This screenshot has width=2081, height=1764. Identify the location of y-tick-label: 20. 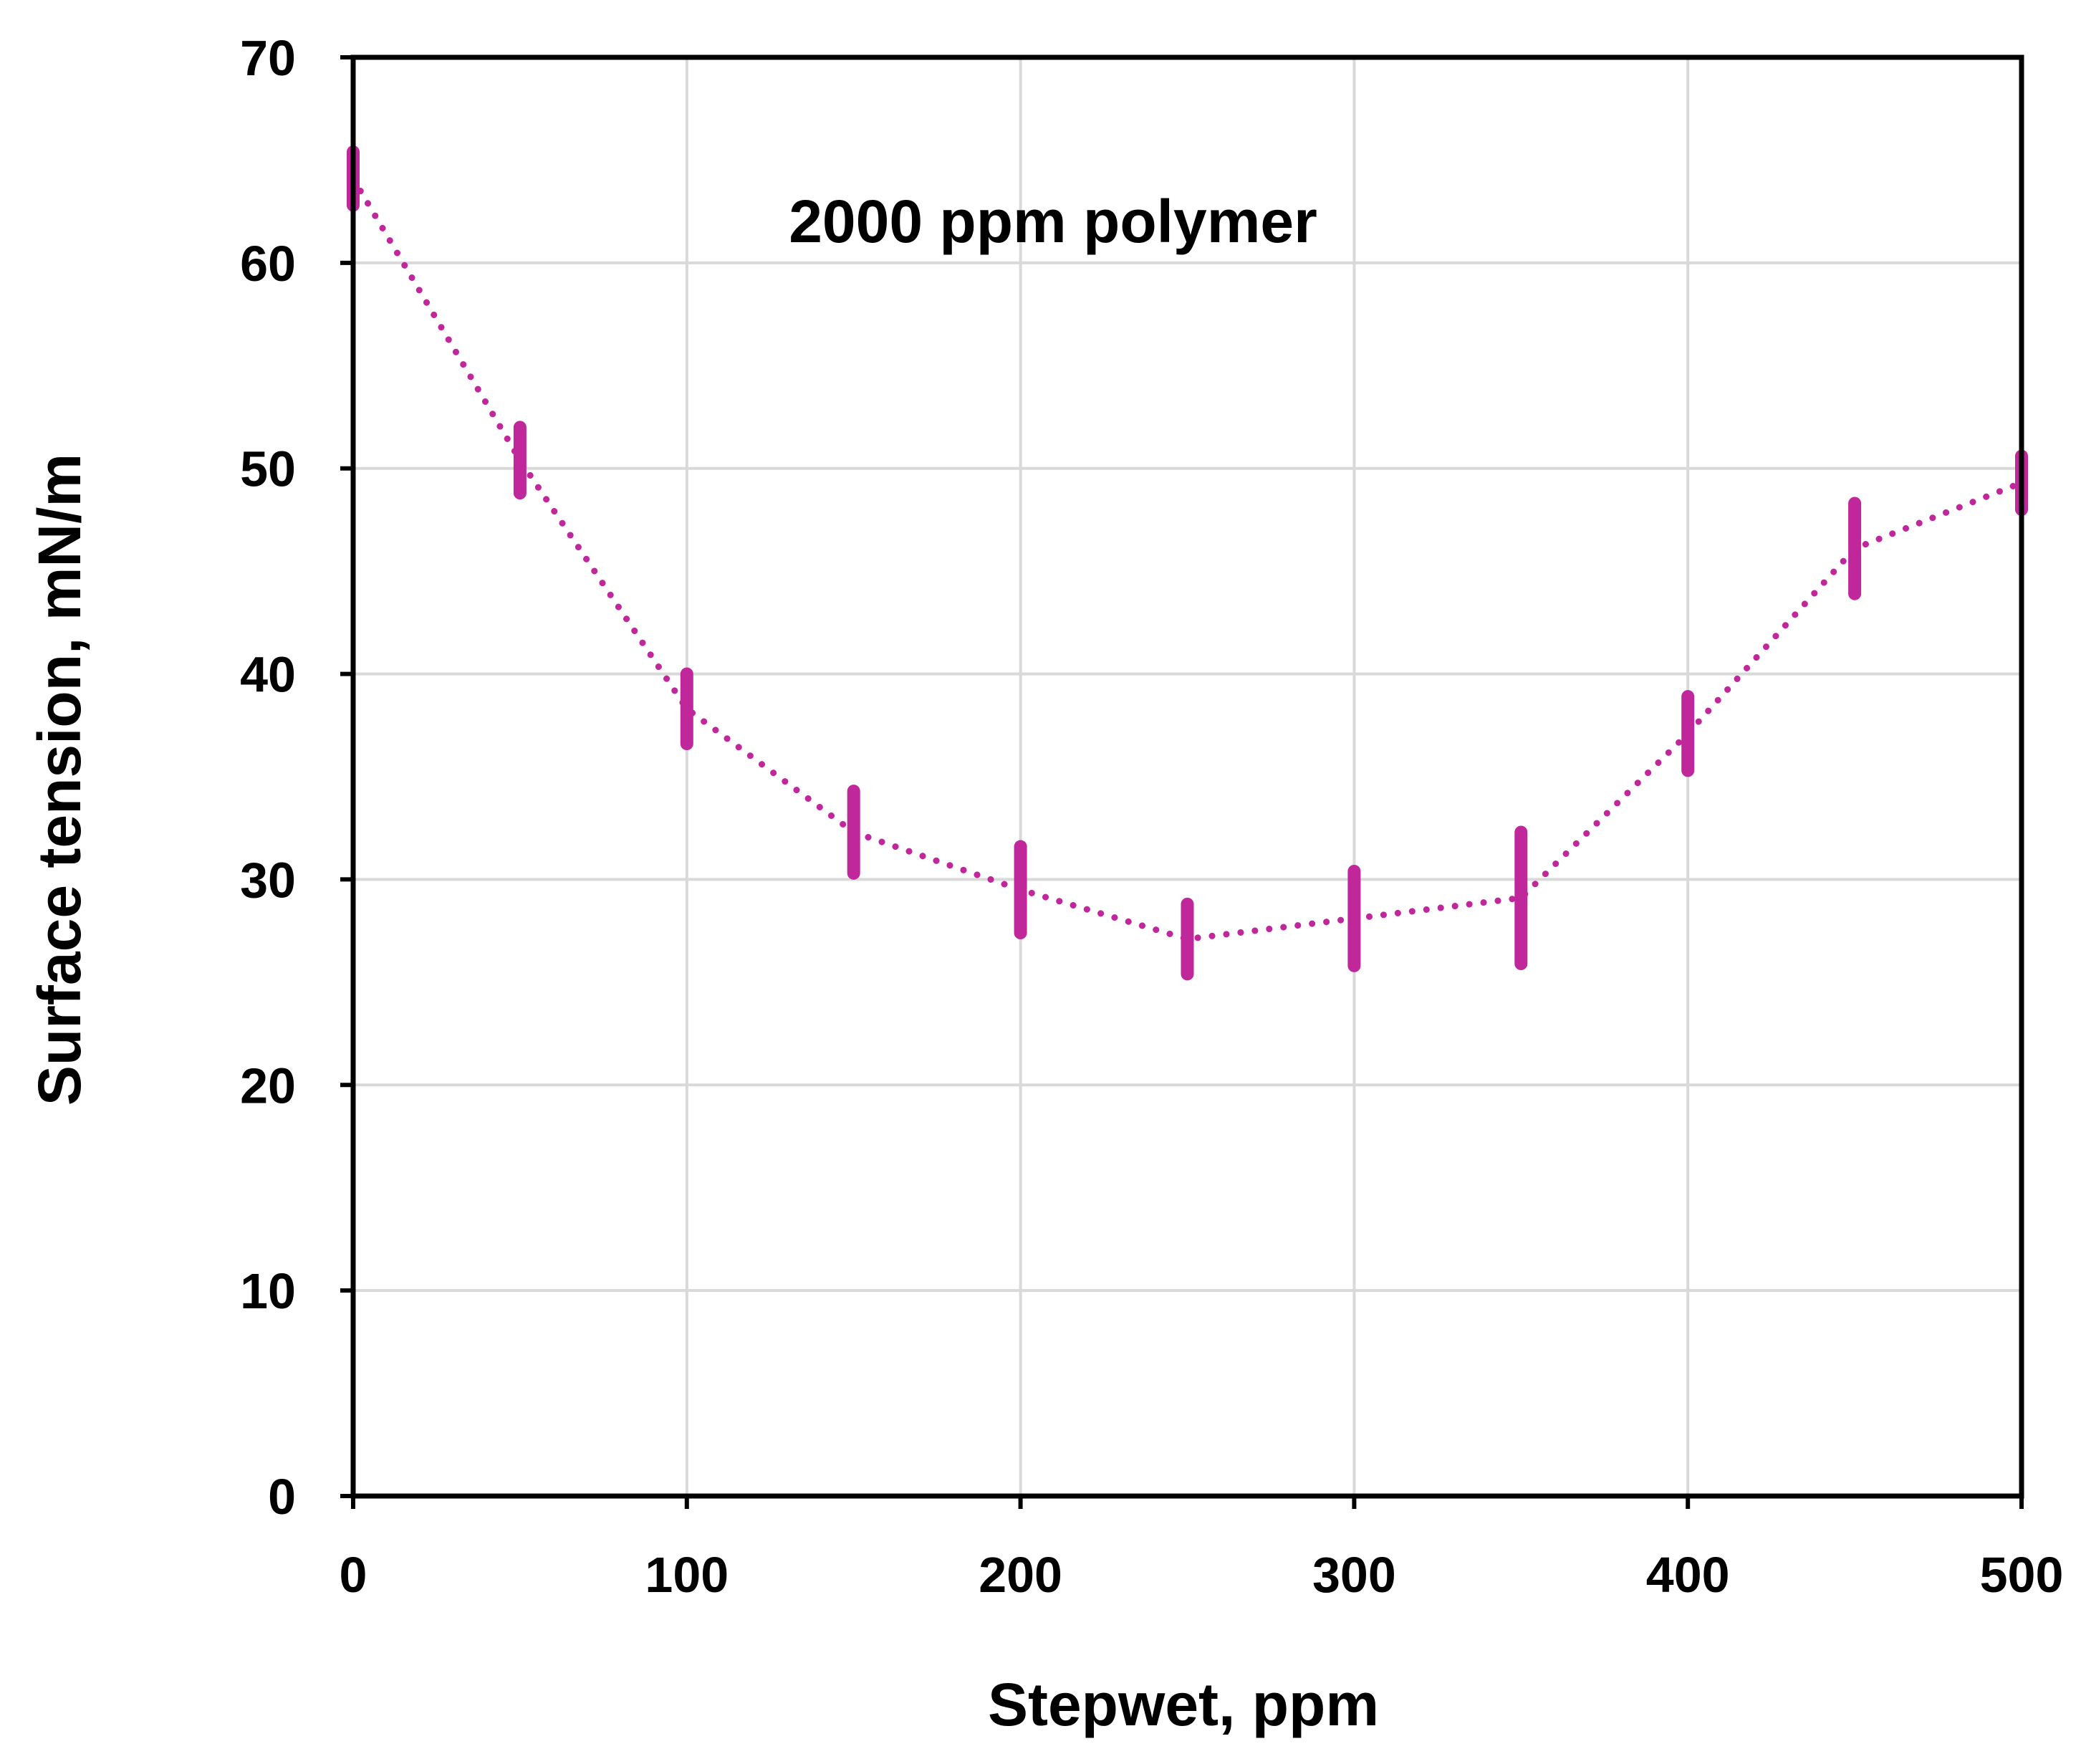
(268, 1085).